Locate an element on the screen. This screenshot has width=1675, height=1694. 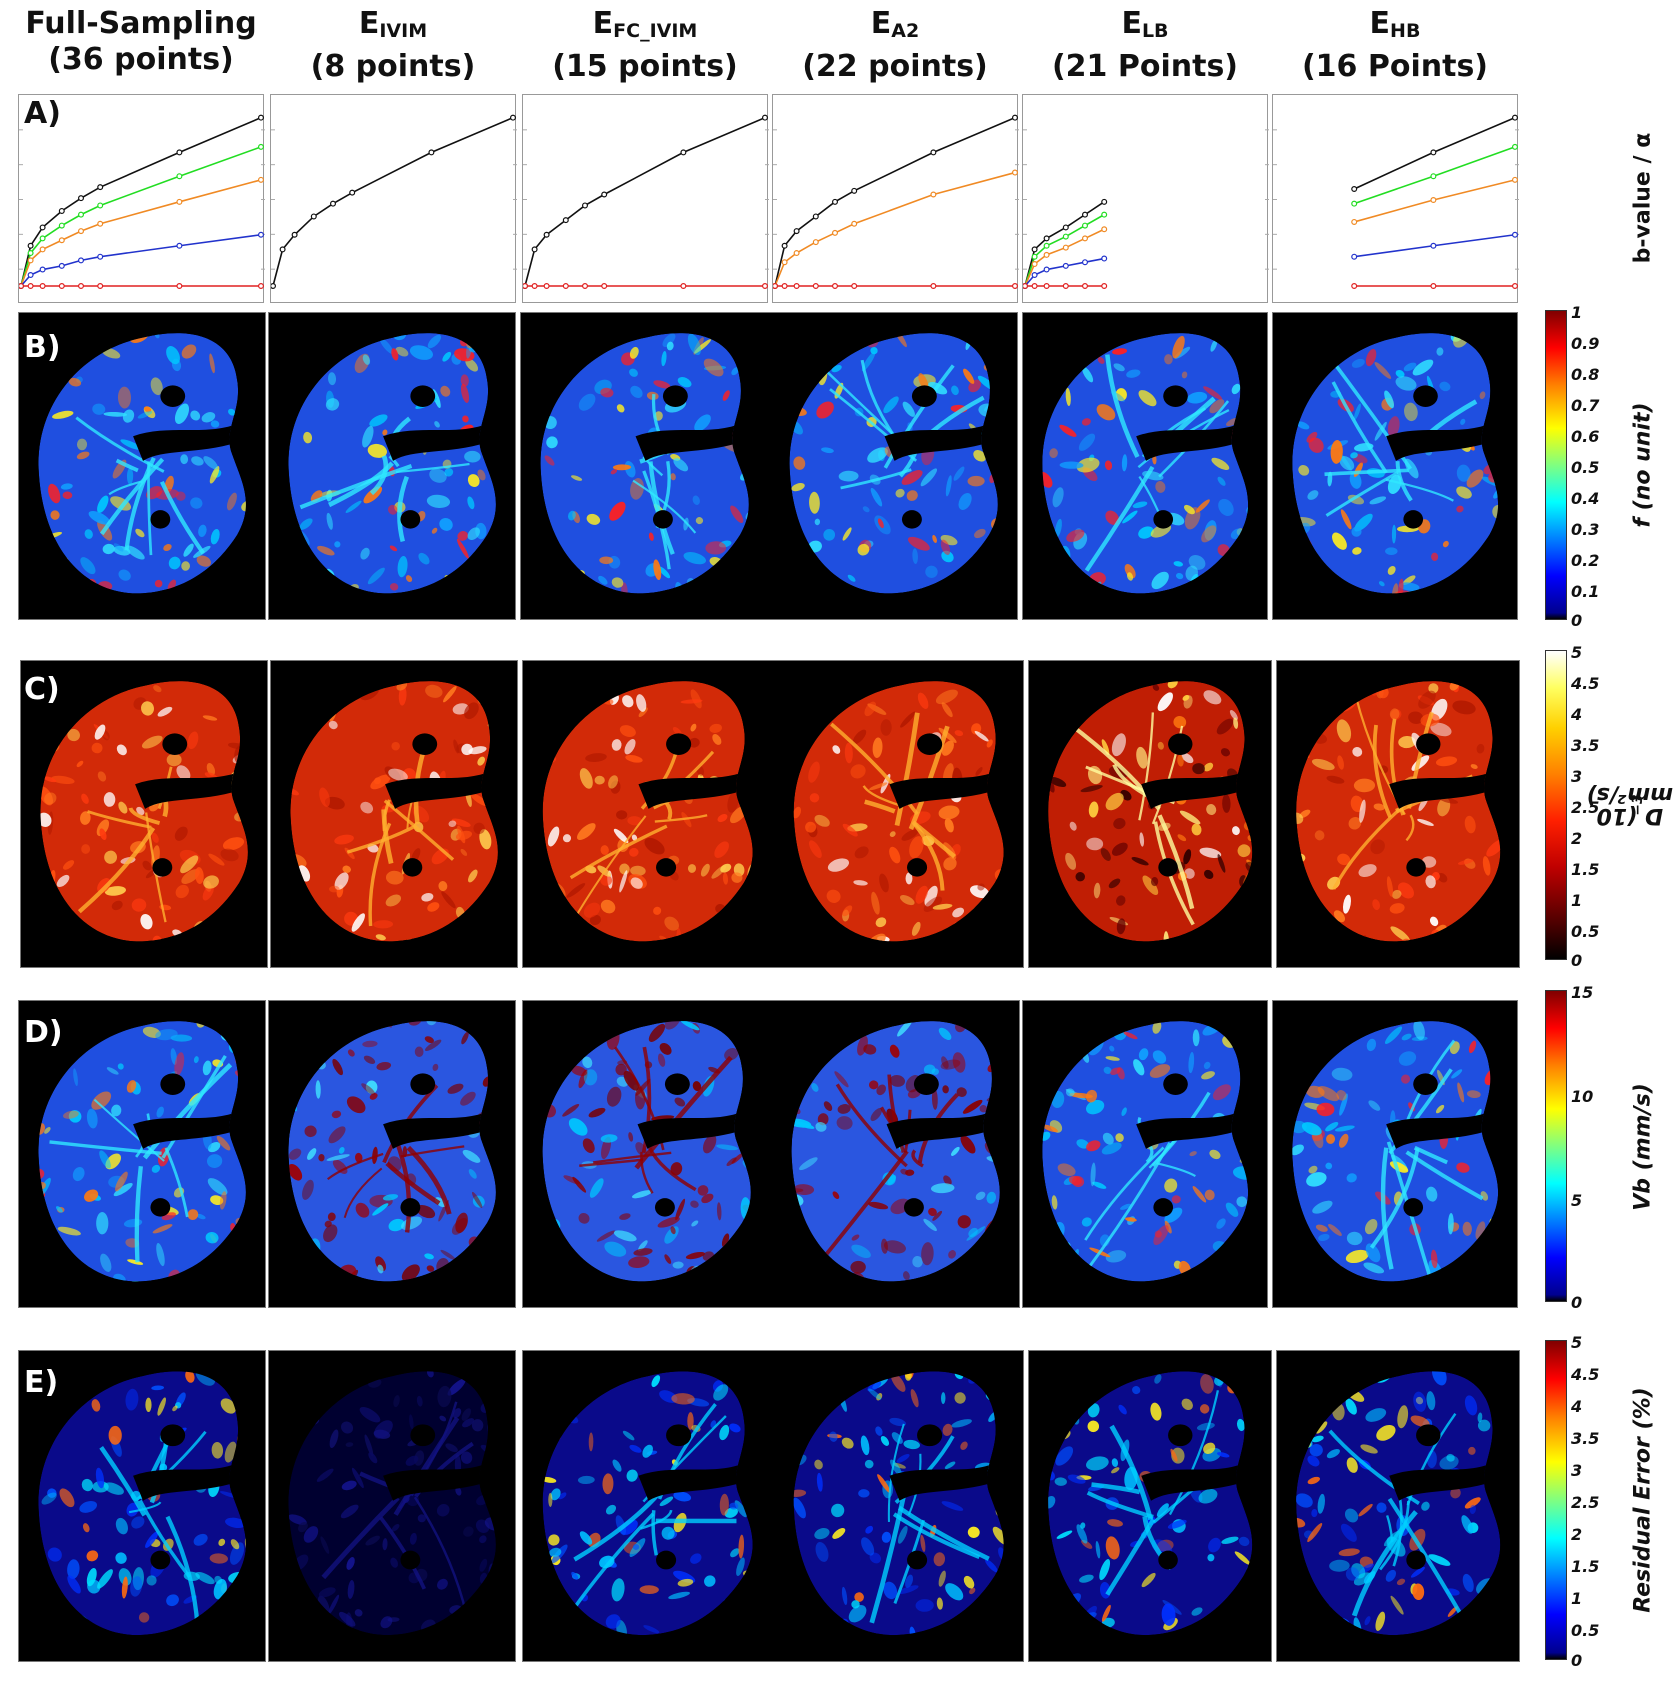
row-label-d: D) is located at coordinates (43, 1032).